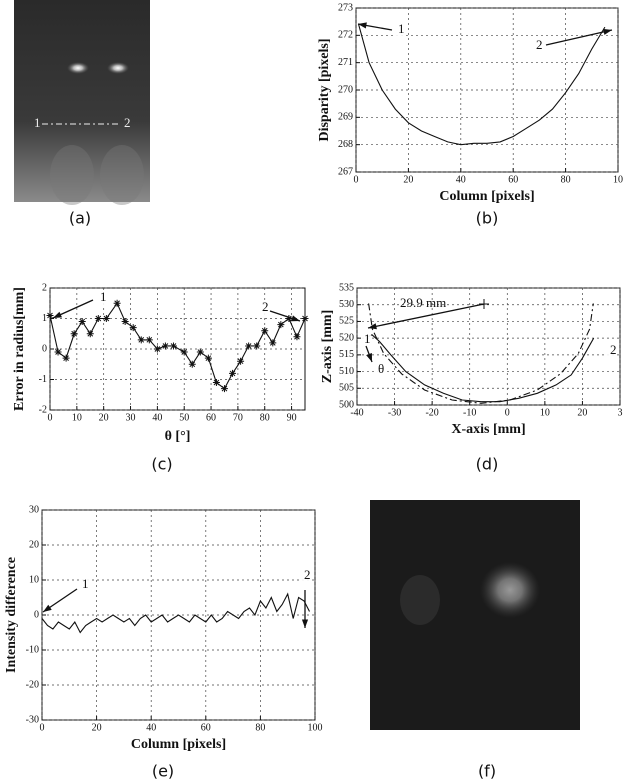 This screenshot has height=783, width=632. Describe the element at coordinates (118, 68) in the screenshot. I see `bright-spot` at that location.